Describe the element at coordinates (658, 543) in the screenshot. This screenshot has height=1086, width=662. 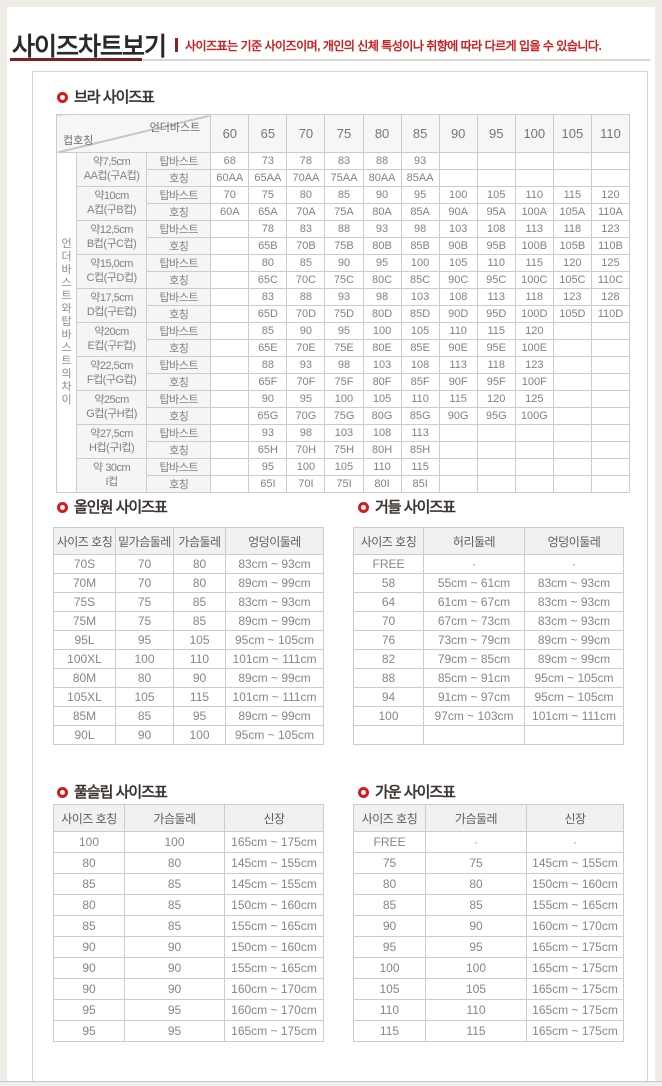
I see `page-edge-right` at that location.